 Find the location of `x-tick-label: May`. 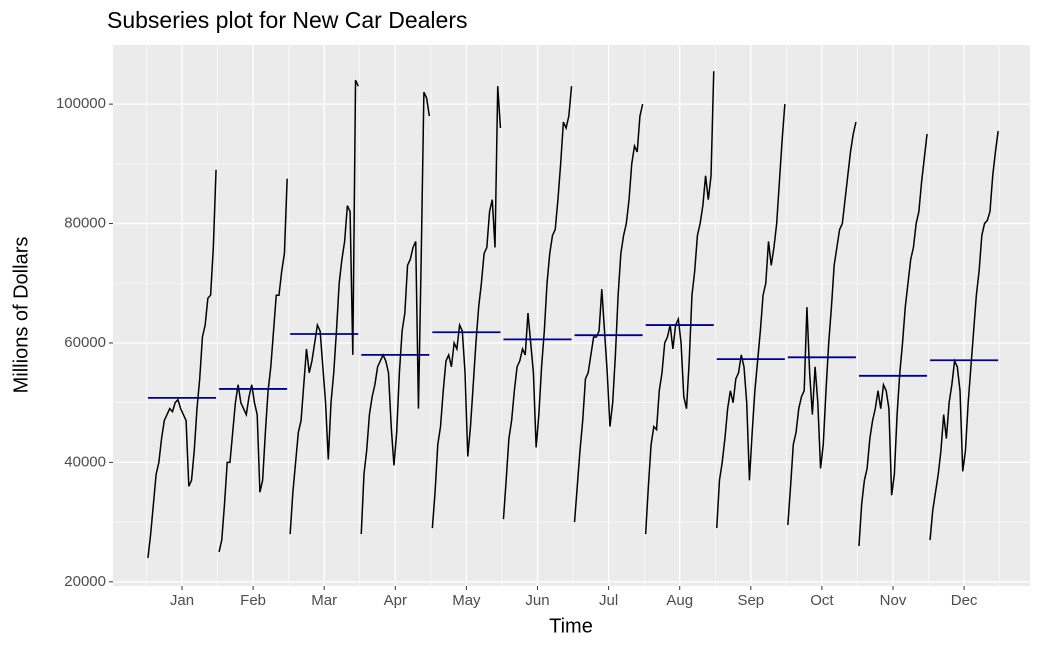

x-tick-label: May is located at coordinates (466, 600).